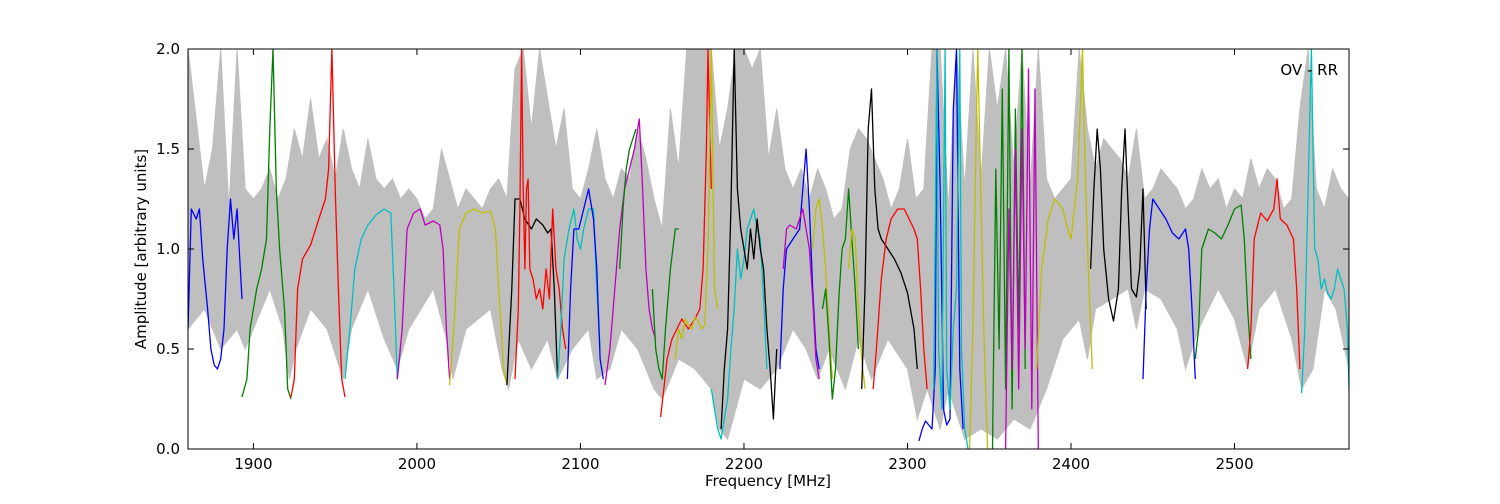 This screenshot has width=1500, height=504. Describe the element at coordinates (168, 49) in the screenshot. I see `y-tick-label: 2.0` at that location.